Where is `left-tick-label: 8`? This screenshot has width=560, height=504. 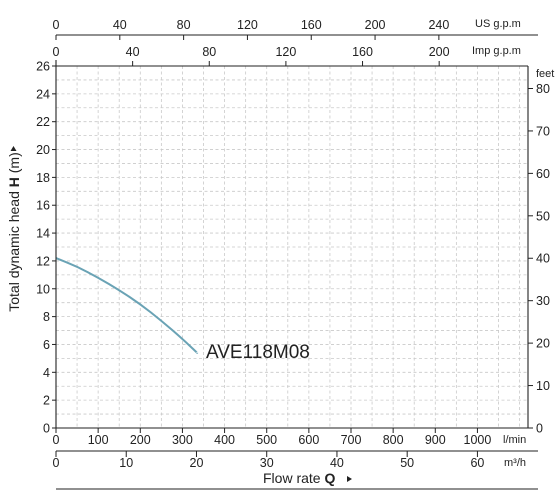
left-tick-label: 8 is located at coordinates (46, 317).